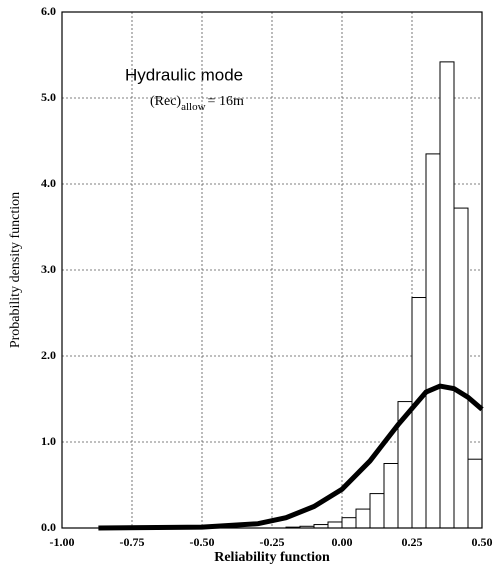 Image resolution: width=493 pixels, height=570 pixels. I want to click on y-tick-label: 3.0, so click(48, 269).